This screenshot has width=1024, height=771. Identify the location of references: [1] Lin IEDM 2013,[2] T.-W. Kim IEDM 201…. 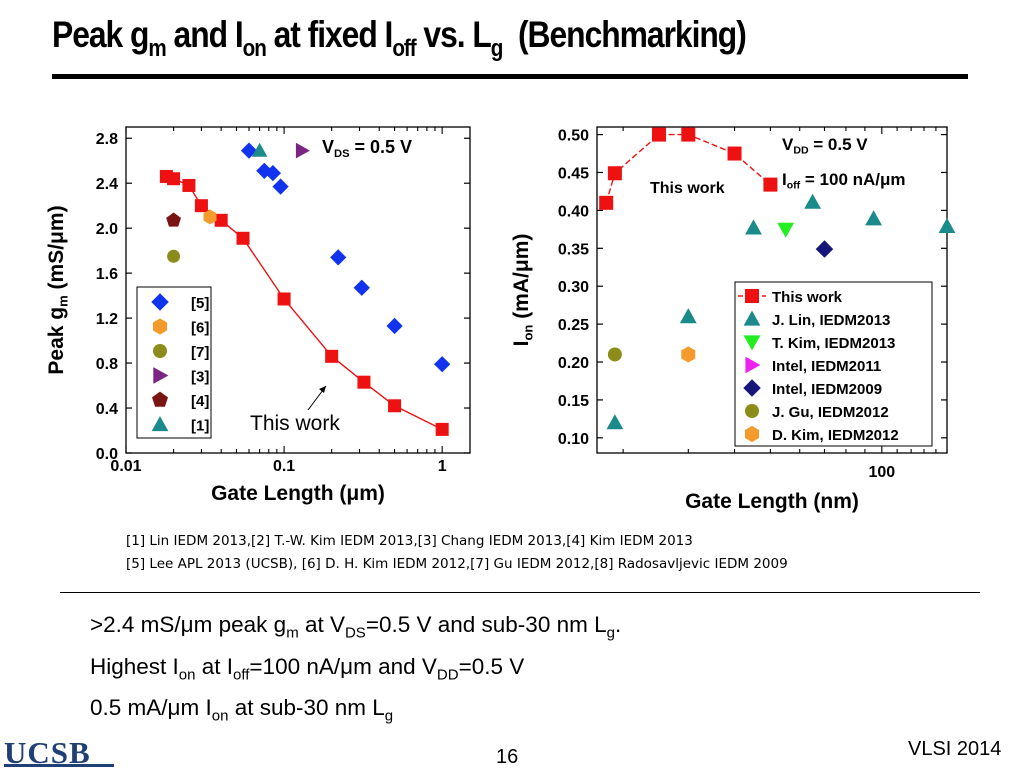
(457, 553).